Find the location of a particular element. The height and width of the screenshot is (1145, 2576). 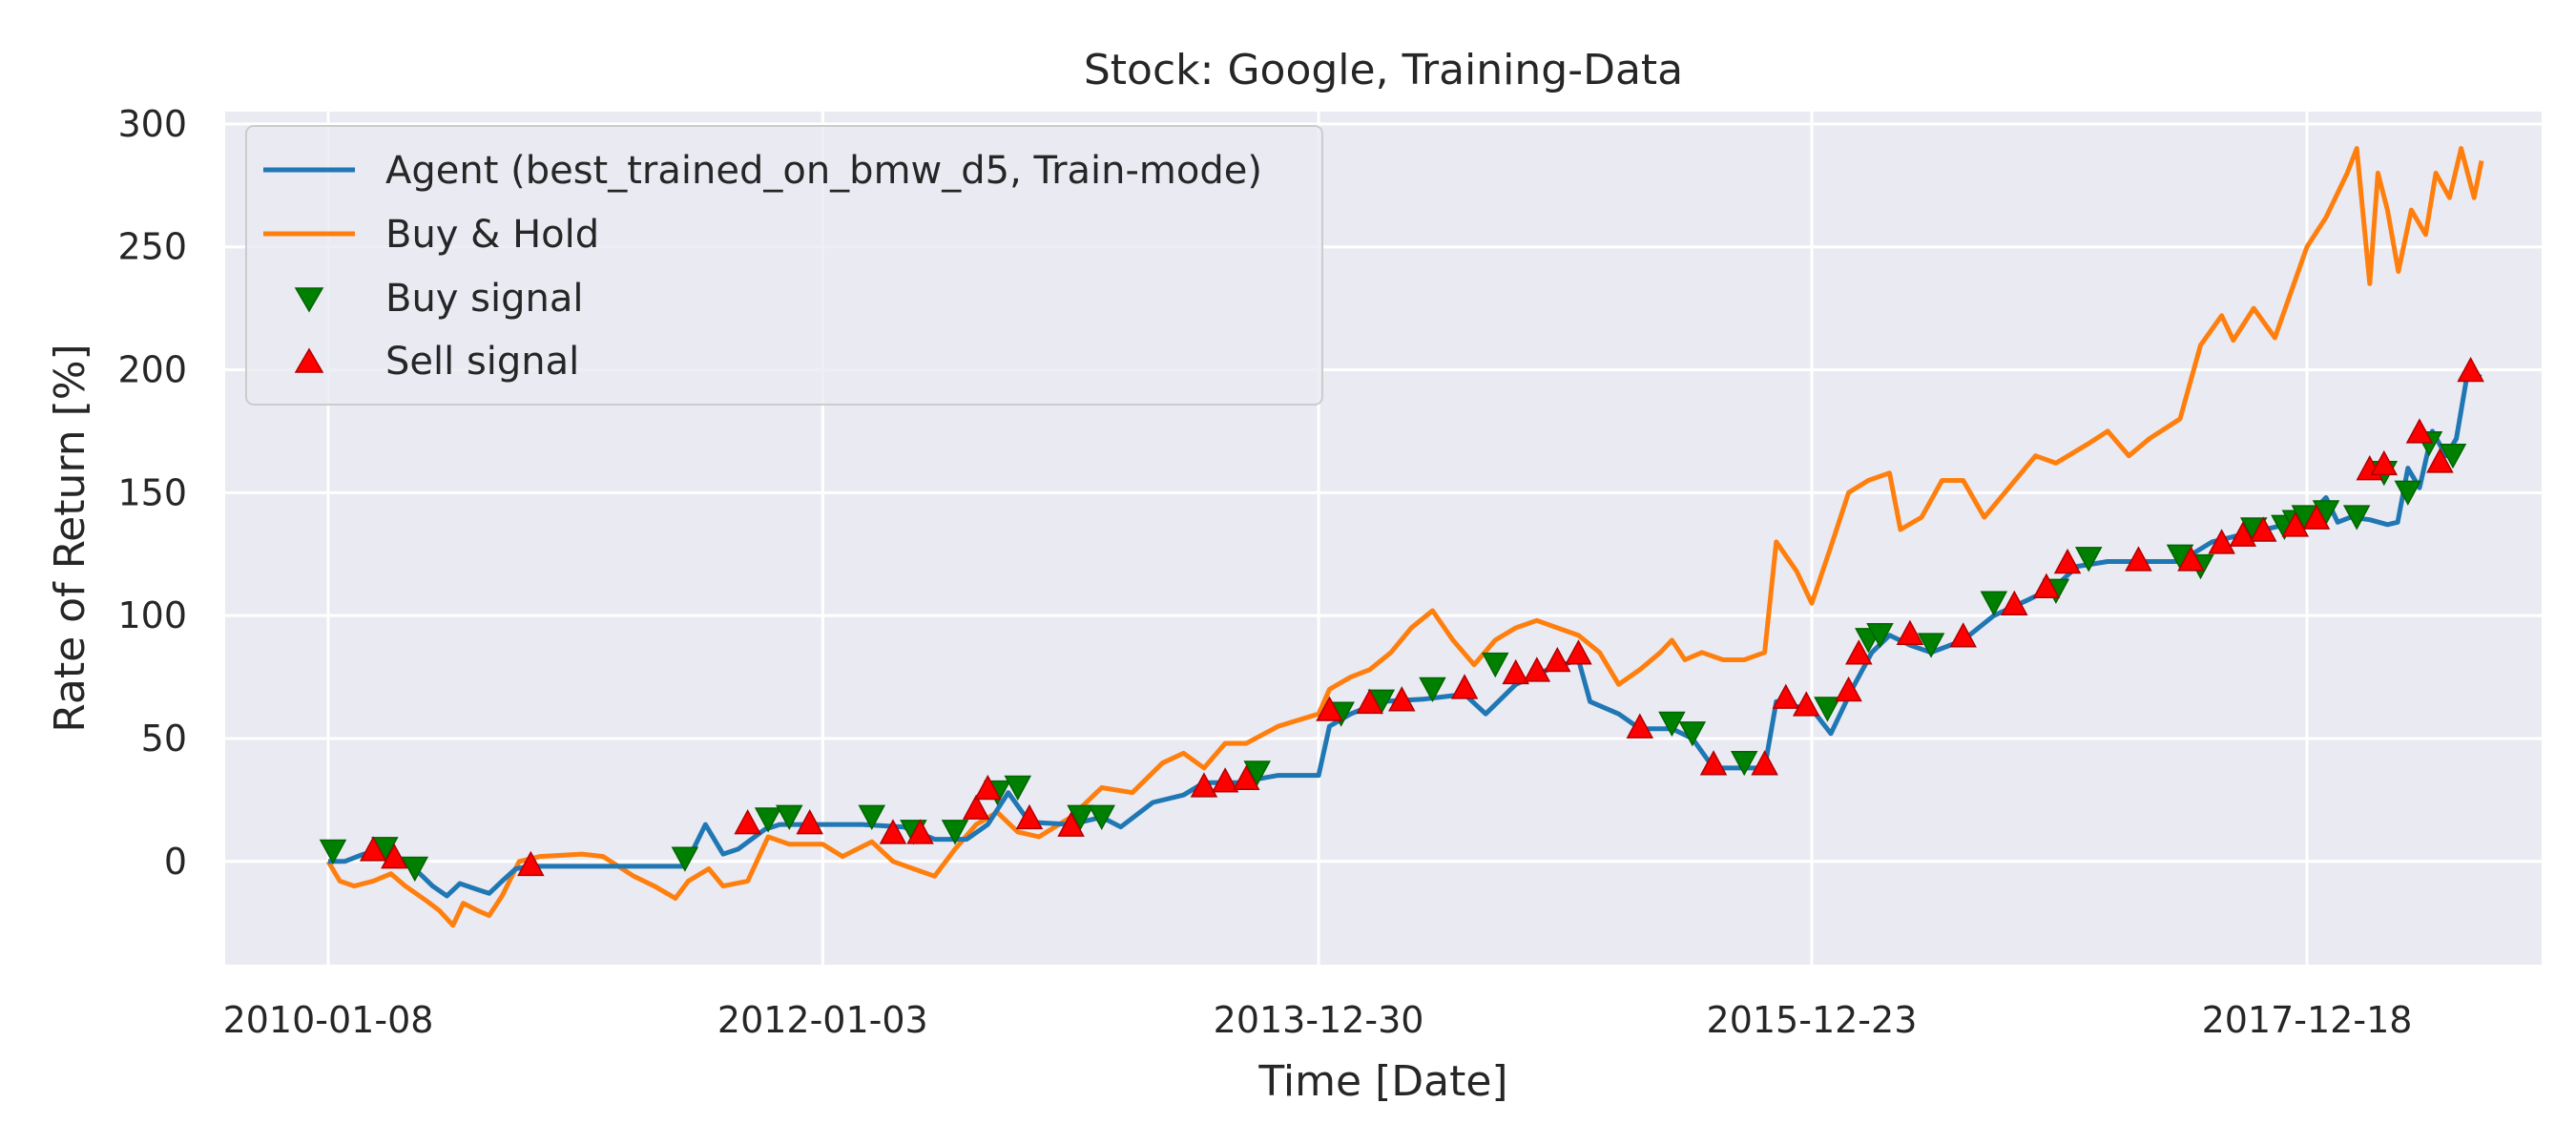

y-axis-label: Rate of Return [%] is located at coordinates (70, 538).